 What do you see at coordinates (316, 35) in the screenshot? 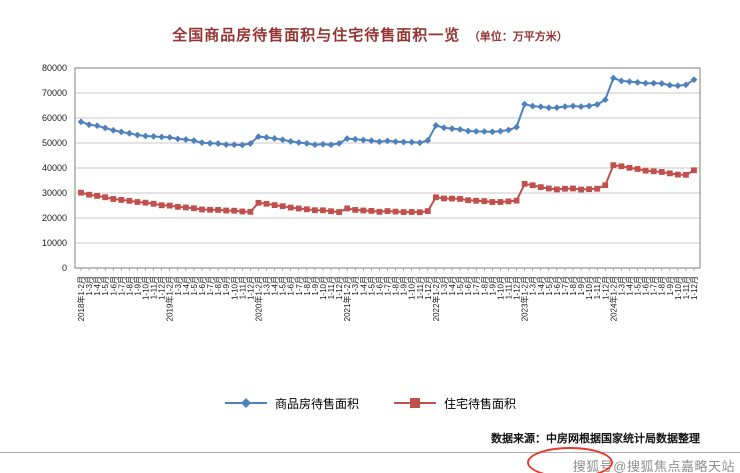
I see `chart-title-text: 全国商品房待售面积与住宅待售面积一览` at bounding box center [316, 35].